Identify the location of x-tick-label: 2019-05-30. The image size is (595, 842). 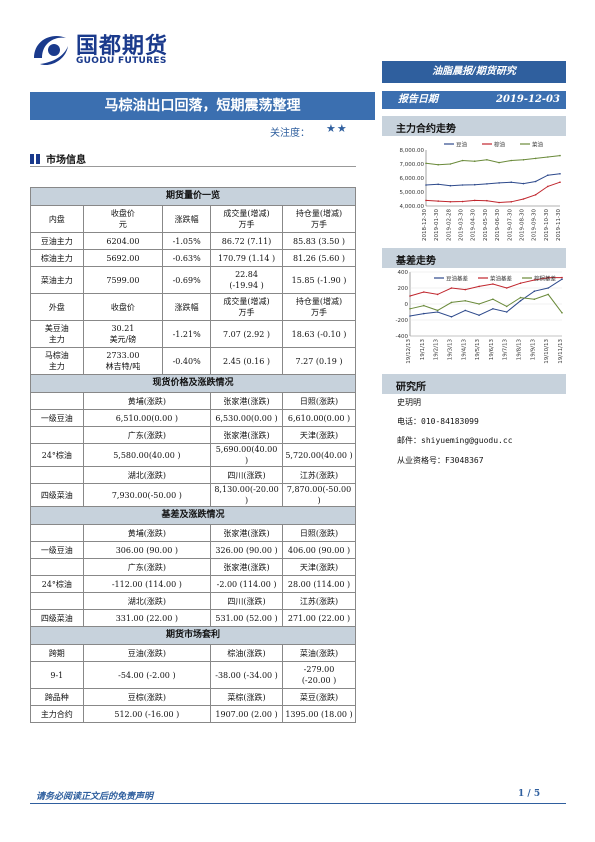
(486, 225).